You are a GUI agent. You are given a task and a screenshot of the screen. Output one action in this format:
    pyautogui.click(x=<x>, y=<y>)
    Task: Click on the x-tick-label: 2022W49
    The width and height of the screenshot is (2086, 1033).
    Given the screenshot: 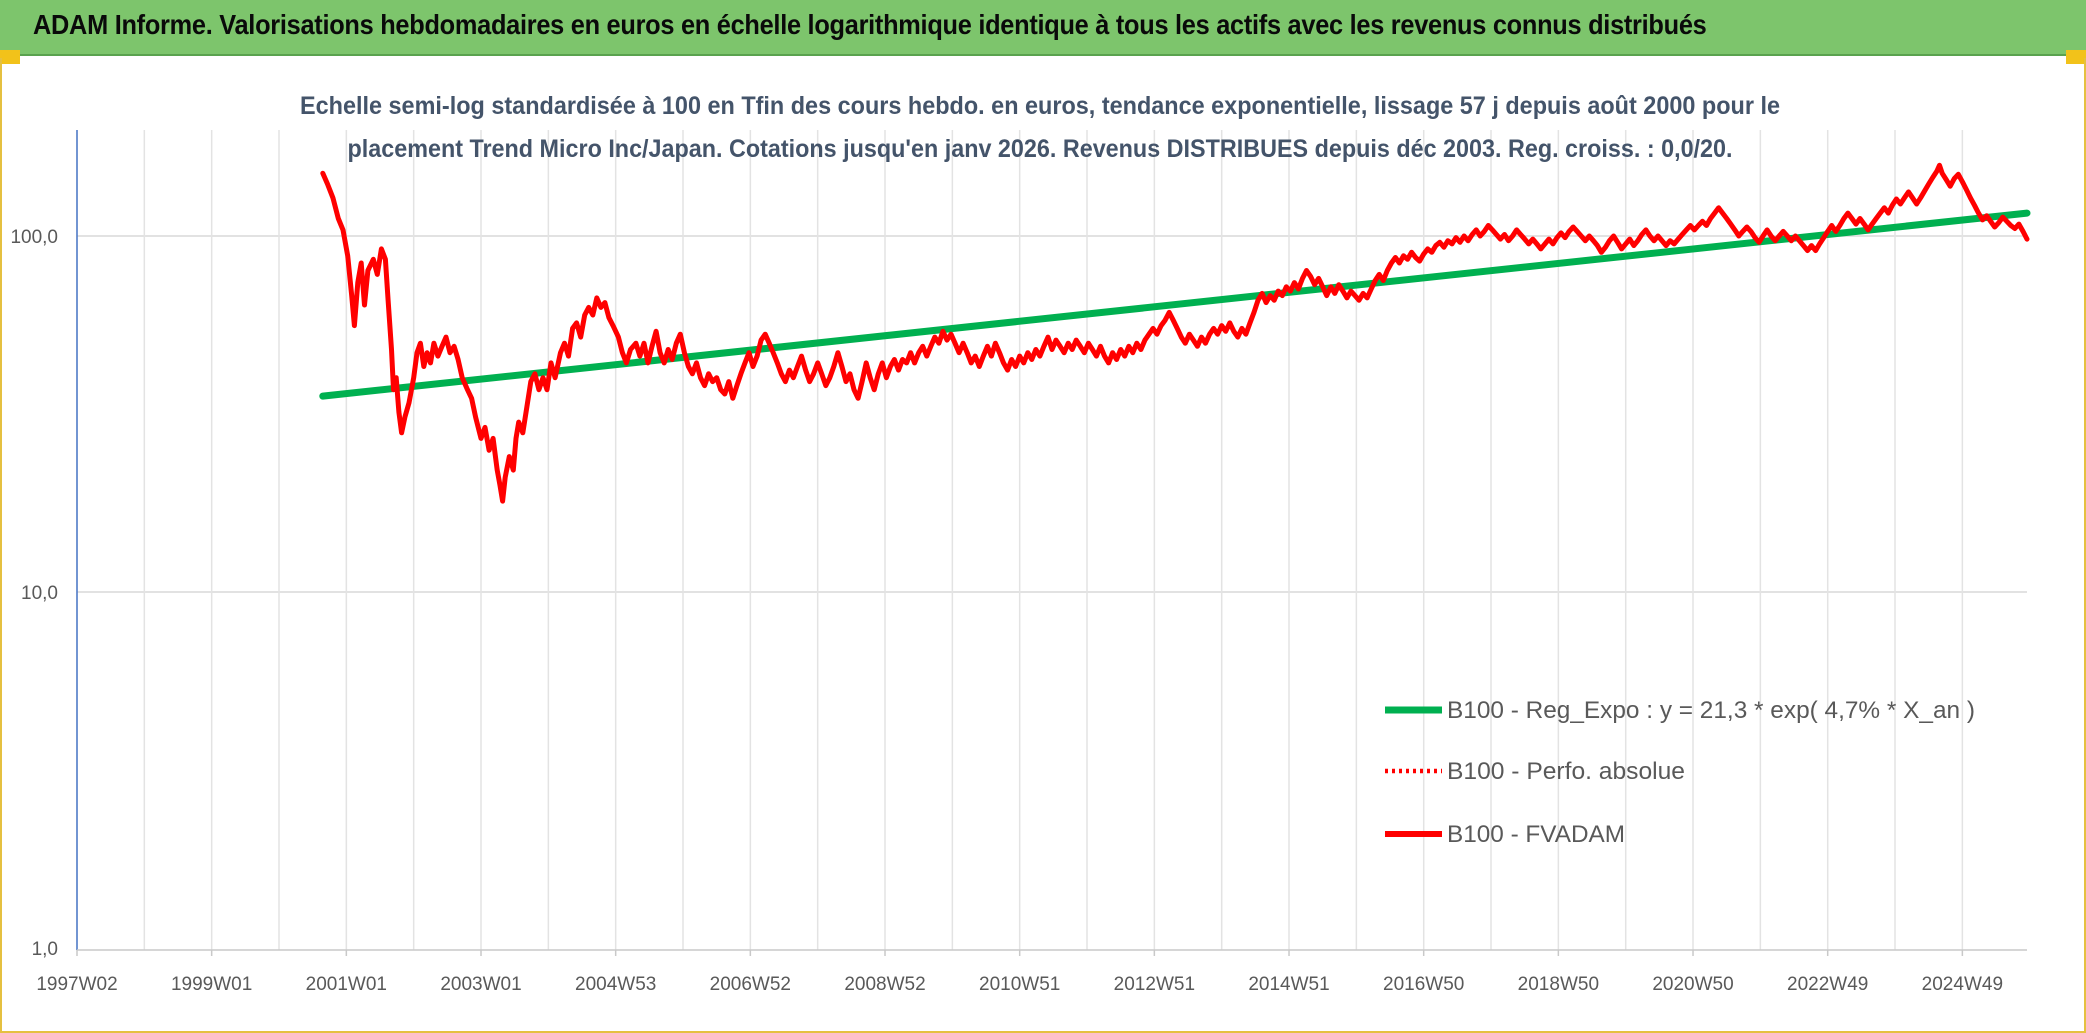 What is the action you would take?
    pyautogui.click(x=1827, y=984)
    